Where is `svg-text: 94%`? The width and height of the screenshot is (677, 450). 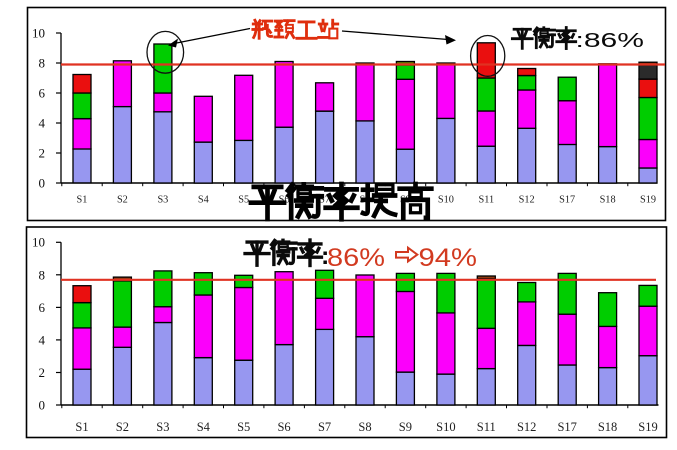 svg-text: 94% is located at coordinates (448, 258).